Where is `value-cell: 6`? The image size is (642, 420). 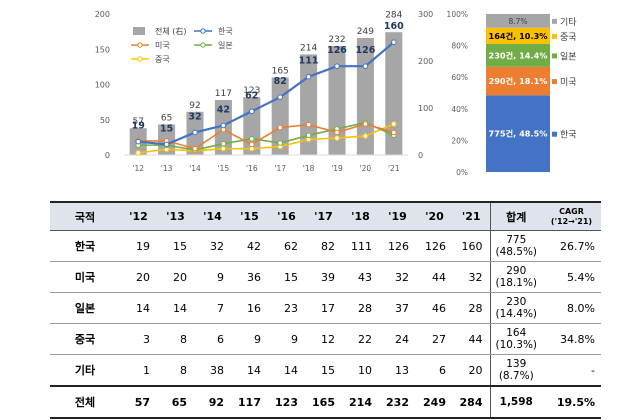 value-cell: 6 is located at coordinates (434, 370).